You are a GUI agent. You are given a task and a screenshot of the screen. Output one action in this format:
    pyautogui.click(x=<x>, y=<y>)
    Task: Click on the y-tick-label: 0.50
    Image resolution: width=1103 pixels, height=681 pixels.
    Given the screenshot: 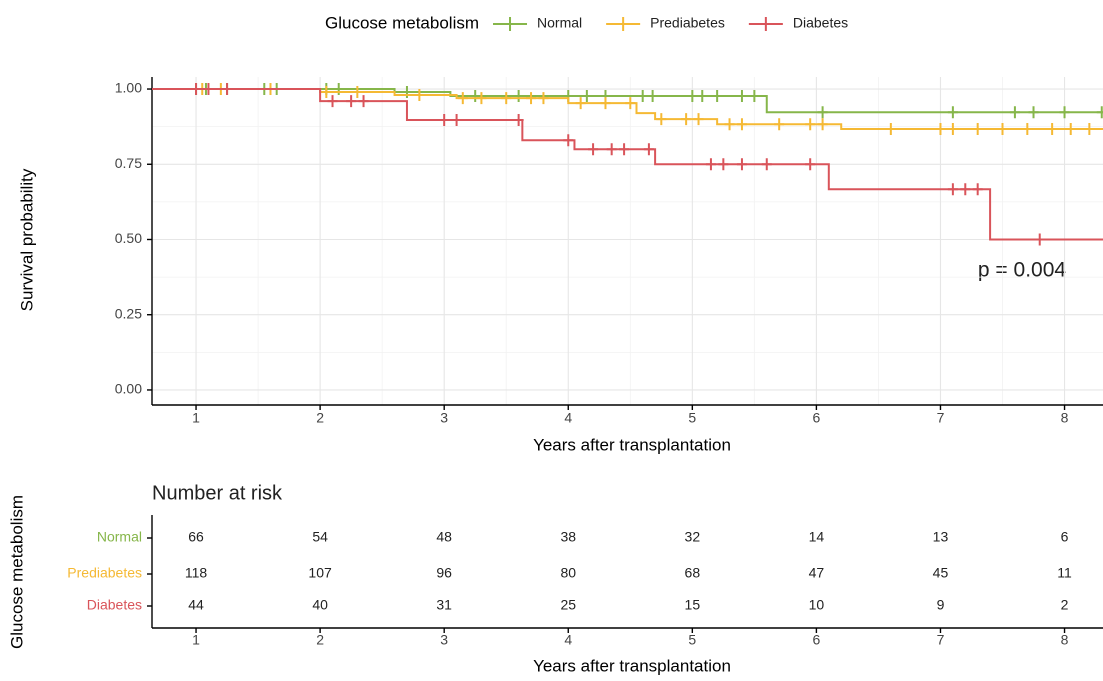 What is the action you would take?
    pyautogui.click(x=128, y=238)
    